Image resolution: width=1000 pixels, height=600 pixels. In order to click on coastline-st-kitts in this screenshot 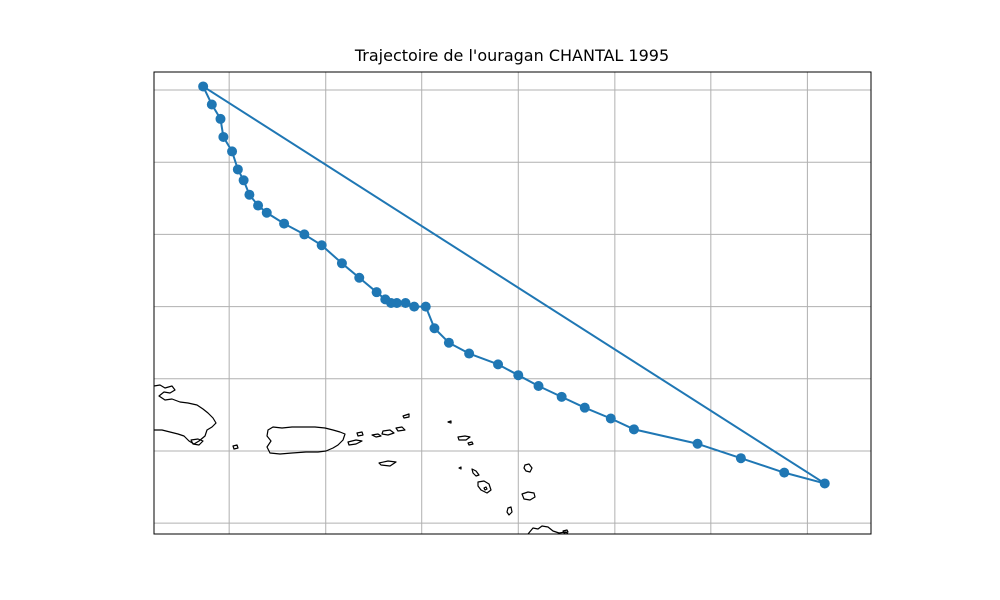, I will do `click(475, 472)`.